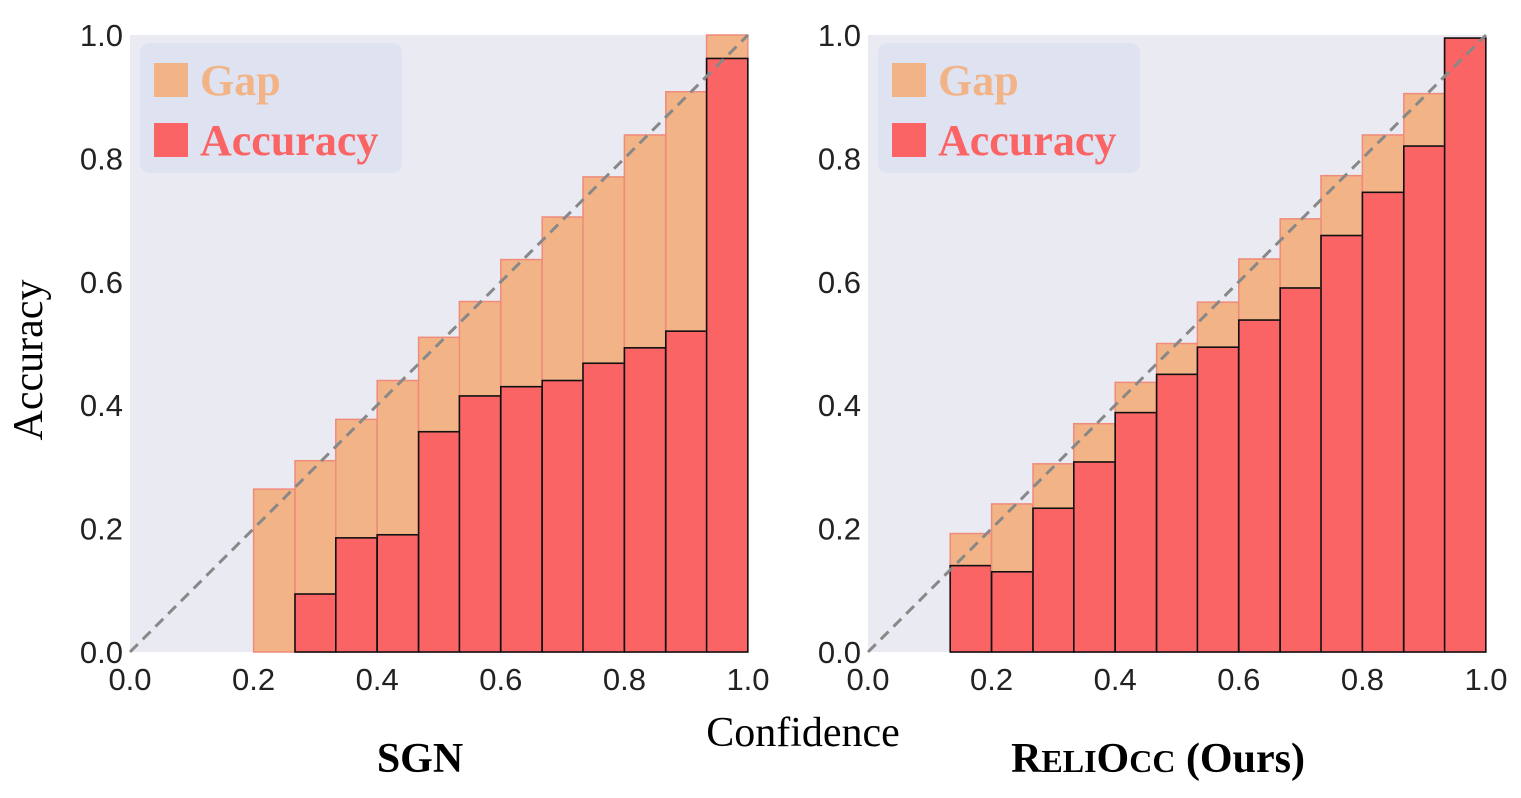 The image size is (1521, 798). I want to click on gap-bar, so click(274, 570).